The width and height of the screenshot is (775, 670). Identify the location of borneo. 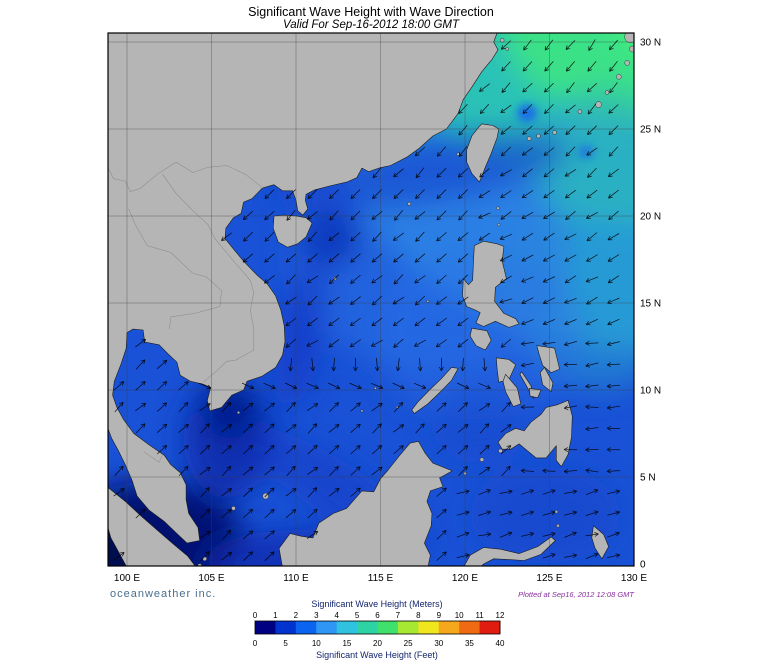
(365, 503).